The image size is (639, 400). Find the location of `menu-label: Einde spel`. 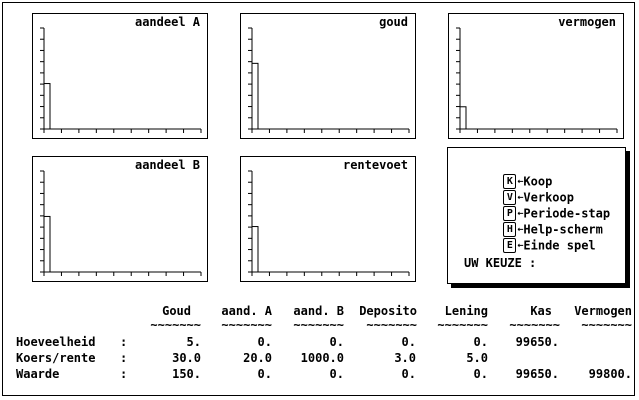

menu-label: Einde spel is located at coordinates (559, 245).